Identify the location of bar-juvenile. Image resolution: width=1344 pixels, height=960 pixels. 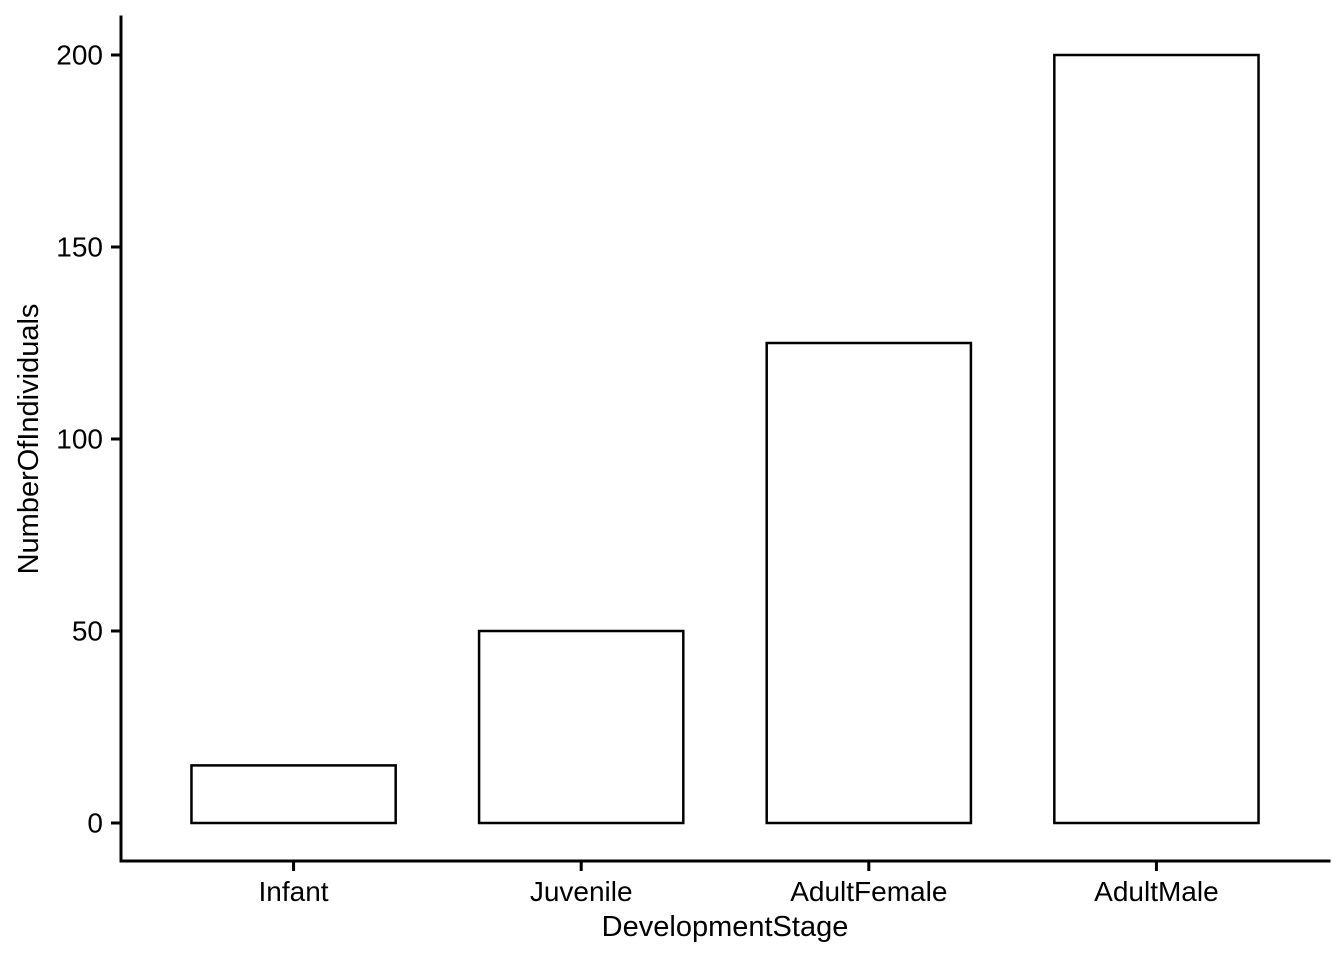
(581, 727).